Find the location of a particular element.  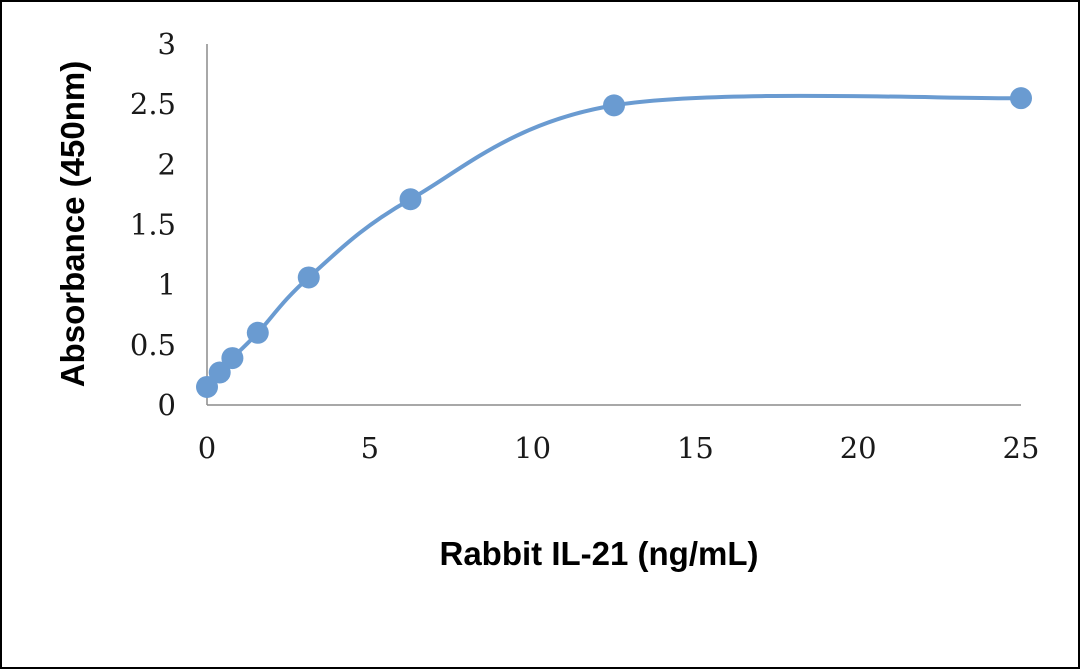

y-tick-label: 1 is located at coordinates (167, 285).